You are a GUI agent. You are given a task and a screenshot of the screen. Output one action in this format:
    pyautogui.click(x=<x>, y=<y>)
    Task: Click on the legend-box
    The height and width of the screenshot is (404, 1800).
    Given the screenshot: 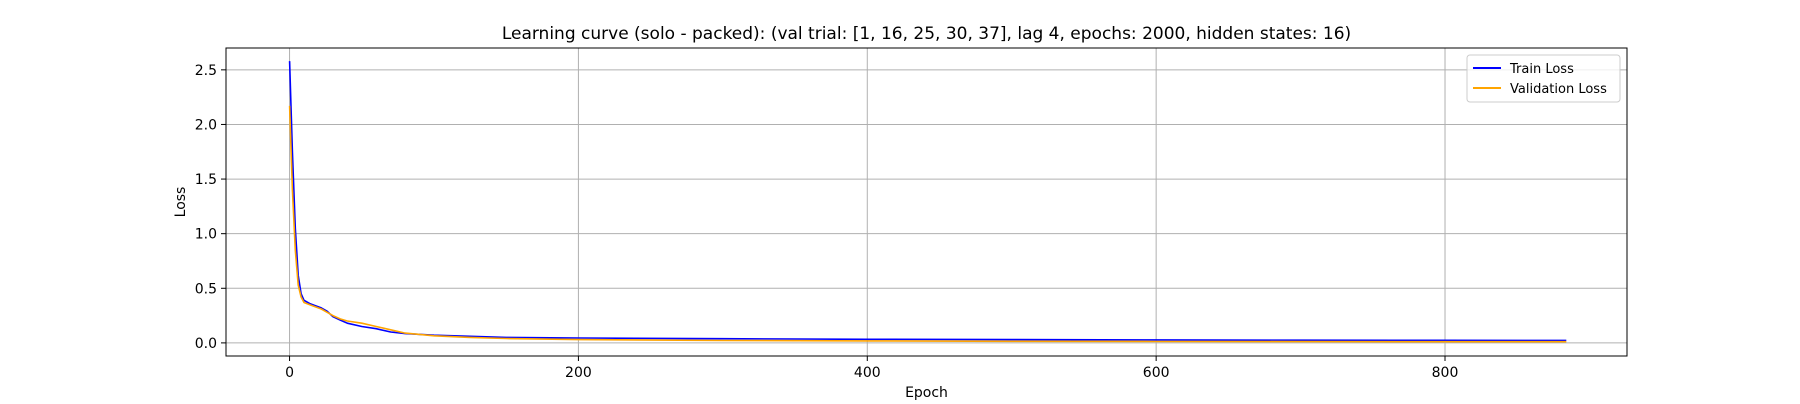 What is the action you would take?
    pyautogui.click(x=1543, y=78)
    